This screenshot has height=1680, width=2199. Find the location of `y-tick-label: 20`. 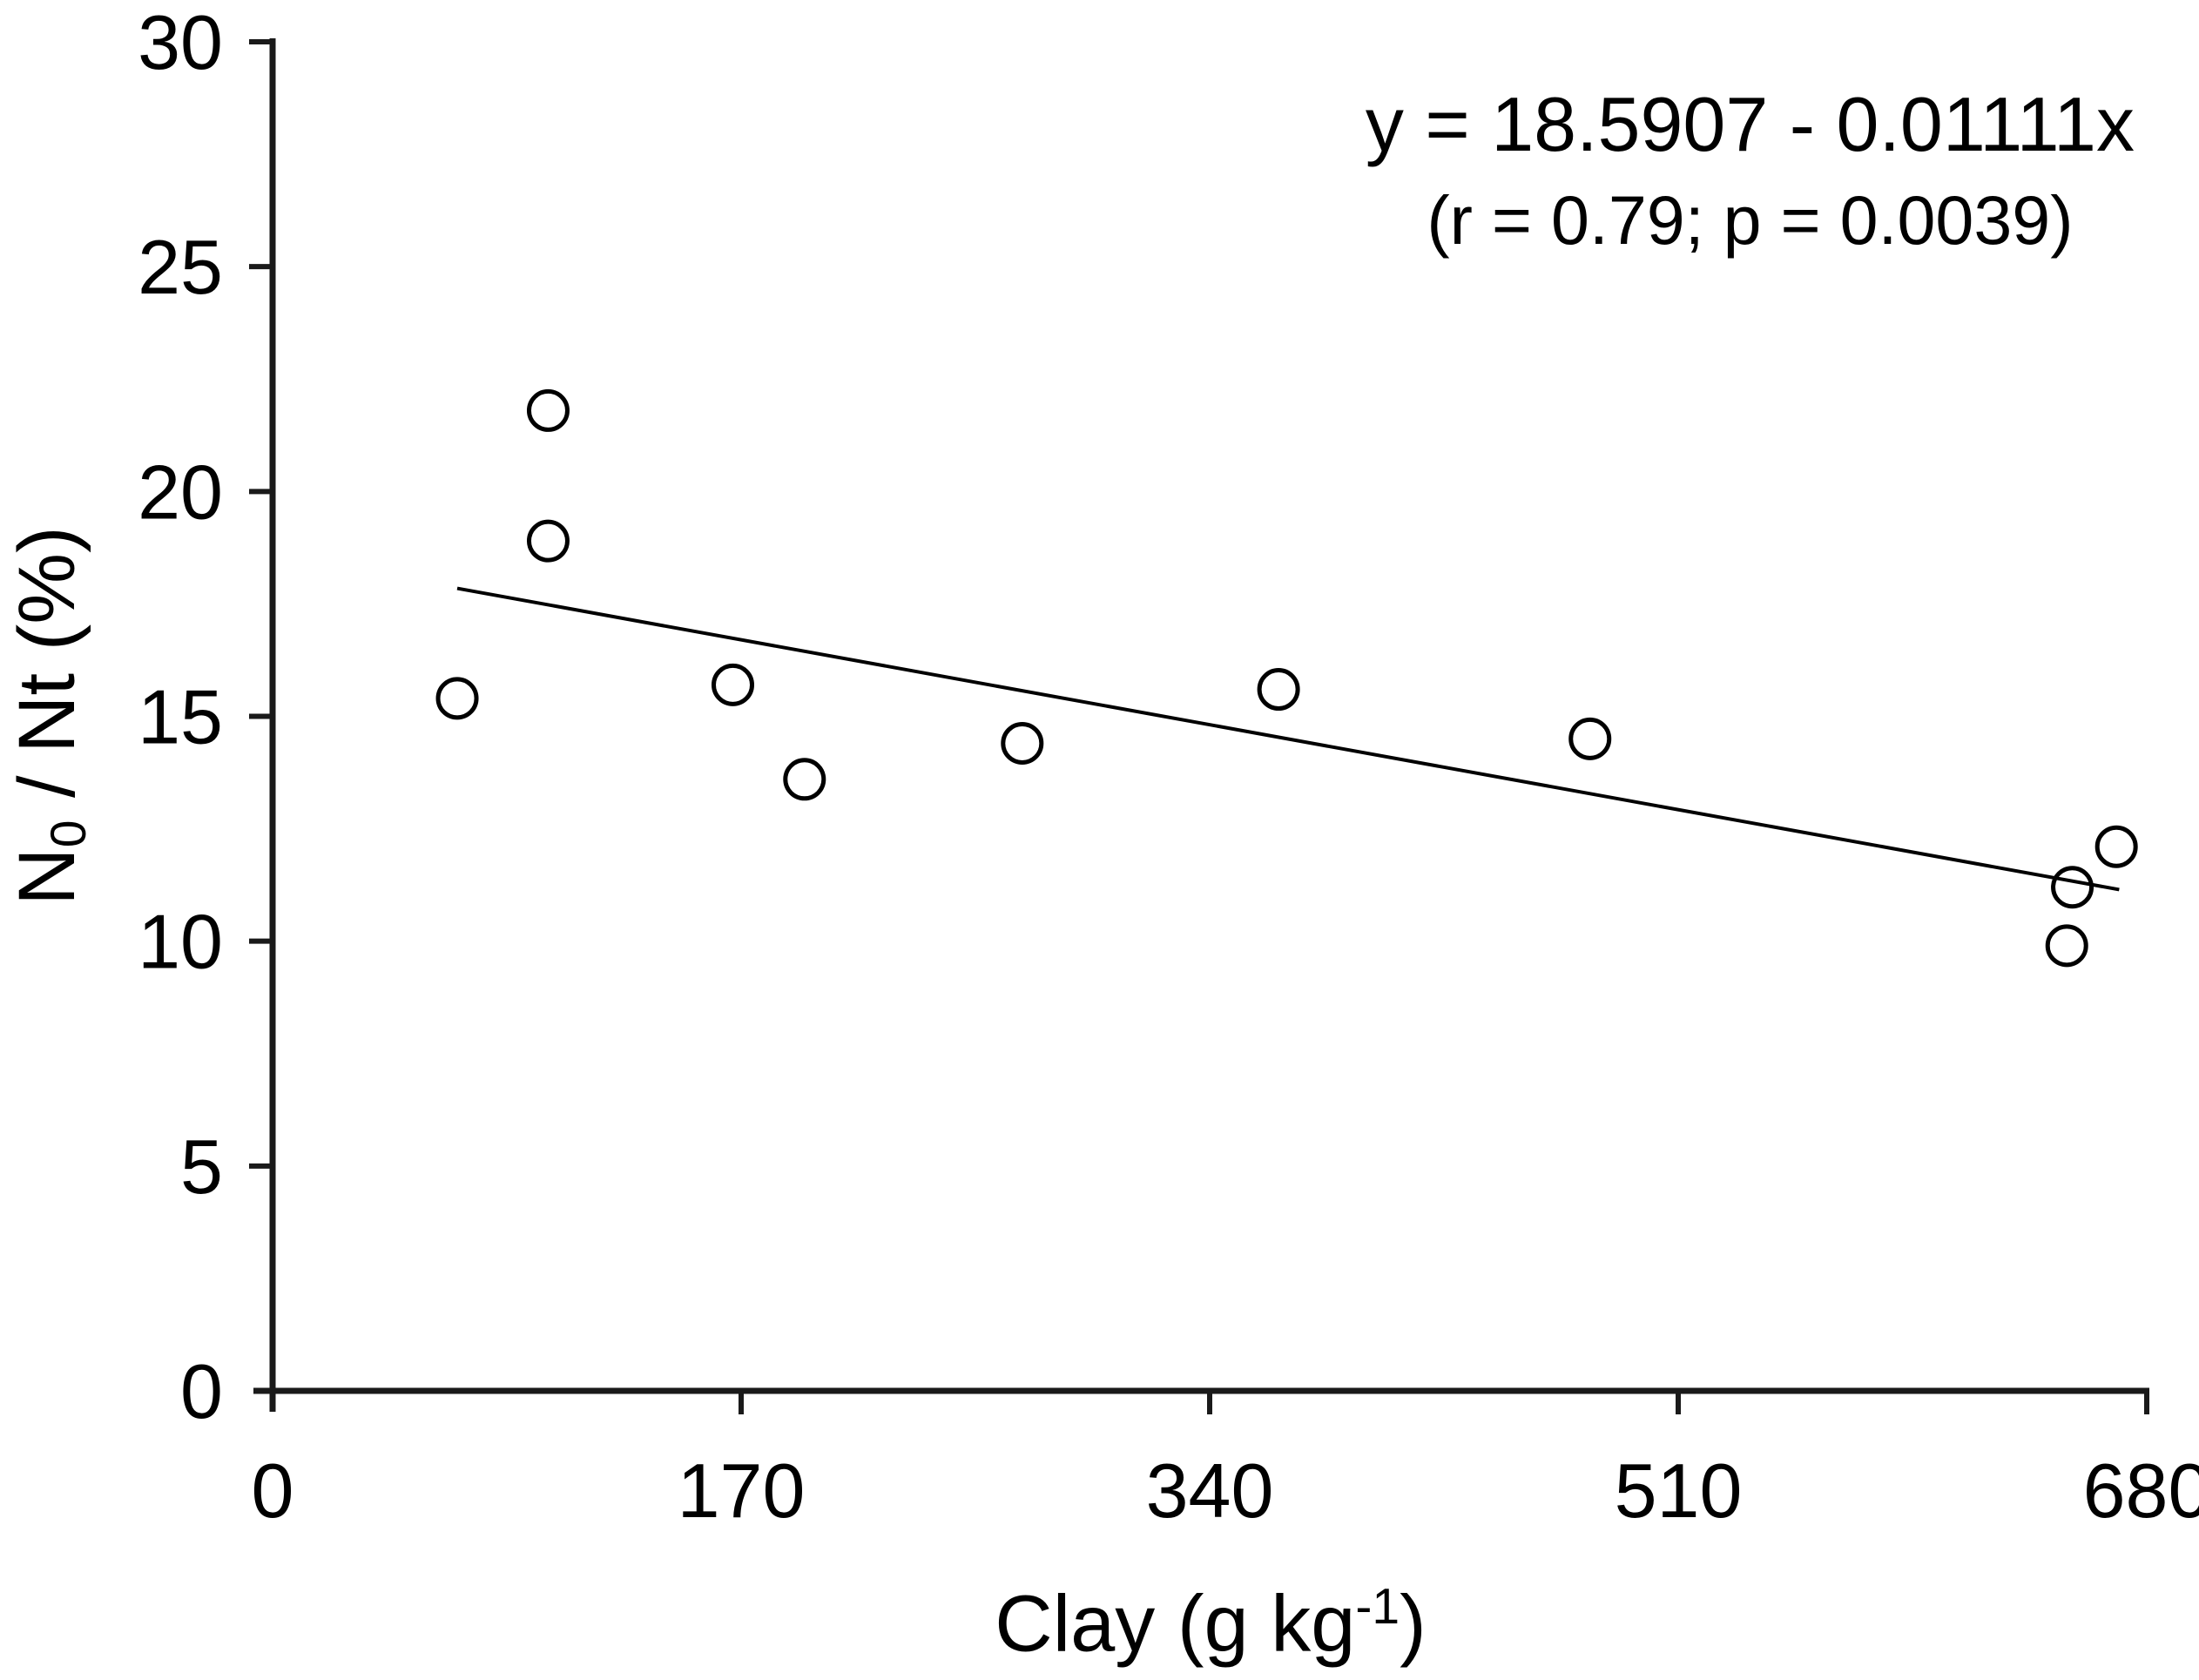

y-tick-label: 20 is located at coordinates (180, 492).